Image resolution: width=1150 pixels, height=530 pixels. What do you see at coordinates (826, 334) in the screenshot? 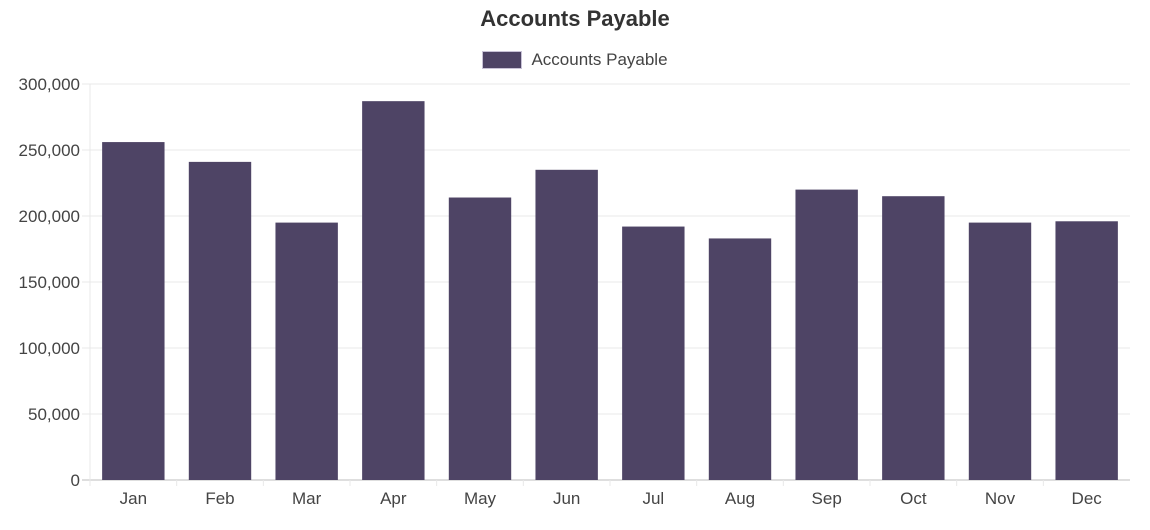
I see `bar-sep` at bounding box center [826, 334].